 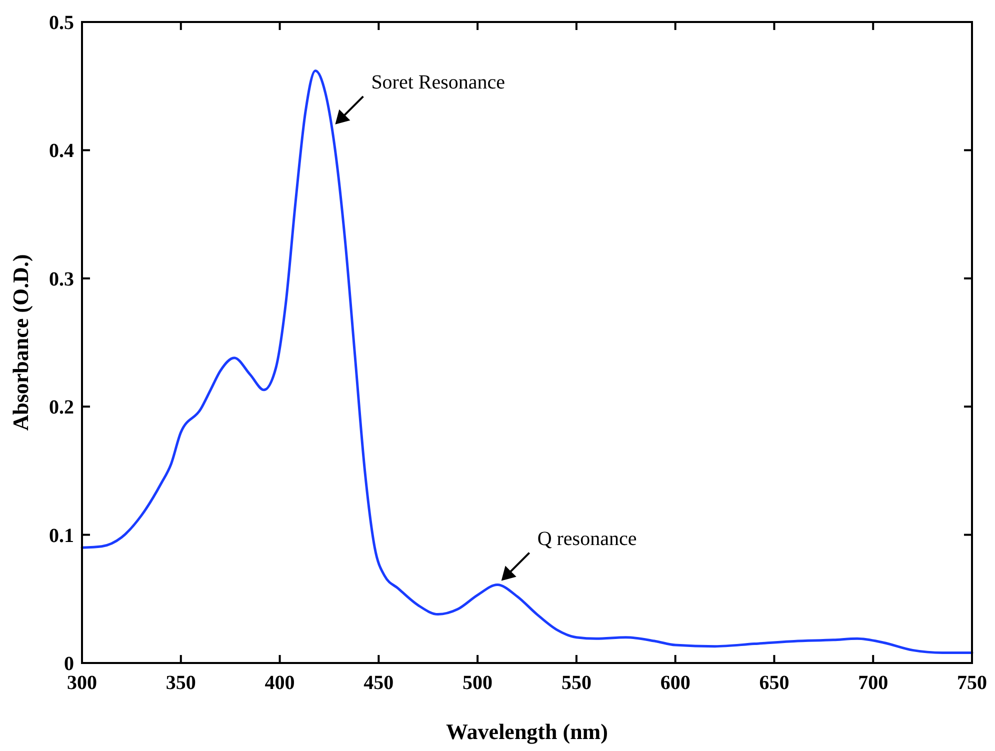 I want to click on x-tick-label: 700, so click(x=873, y=683).